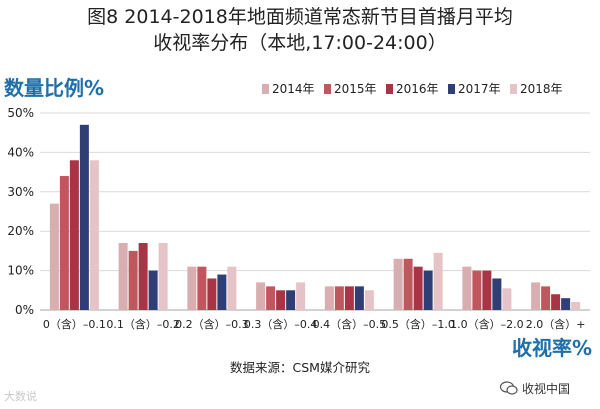  I want to click on x-tick-label: 0.1（含）–0.2, so click(143, 324).